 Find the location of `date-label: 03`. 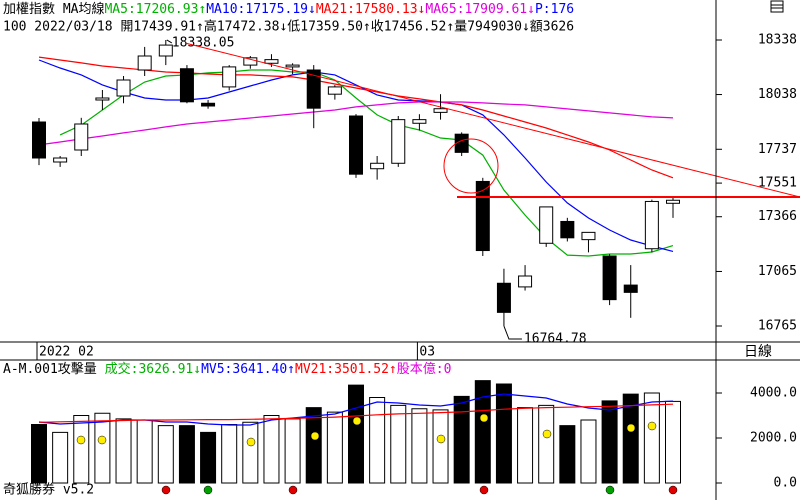

date-label: 03 is located at coordinates (427, 352).